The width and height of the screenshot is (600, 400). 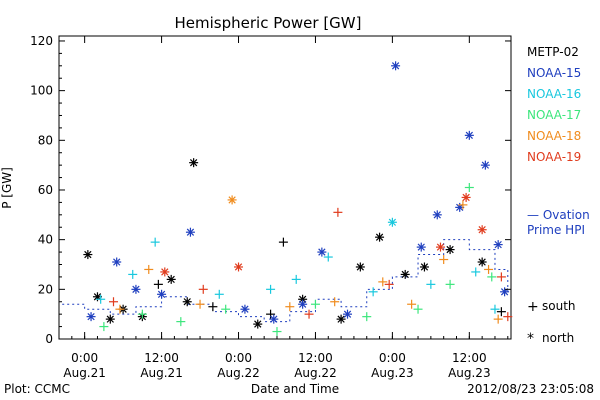 What do you see at coordinates (530, 339) in the screenshot?
I see `north-symbol: *` at bounding box center [530, 339].